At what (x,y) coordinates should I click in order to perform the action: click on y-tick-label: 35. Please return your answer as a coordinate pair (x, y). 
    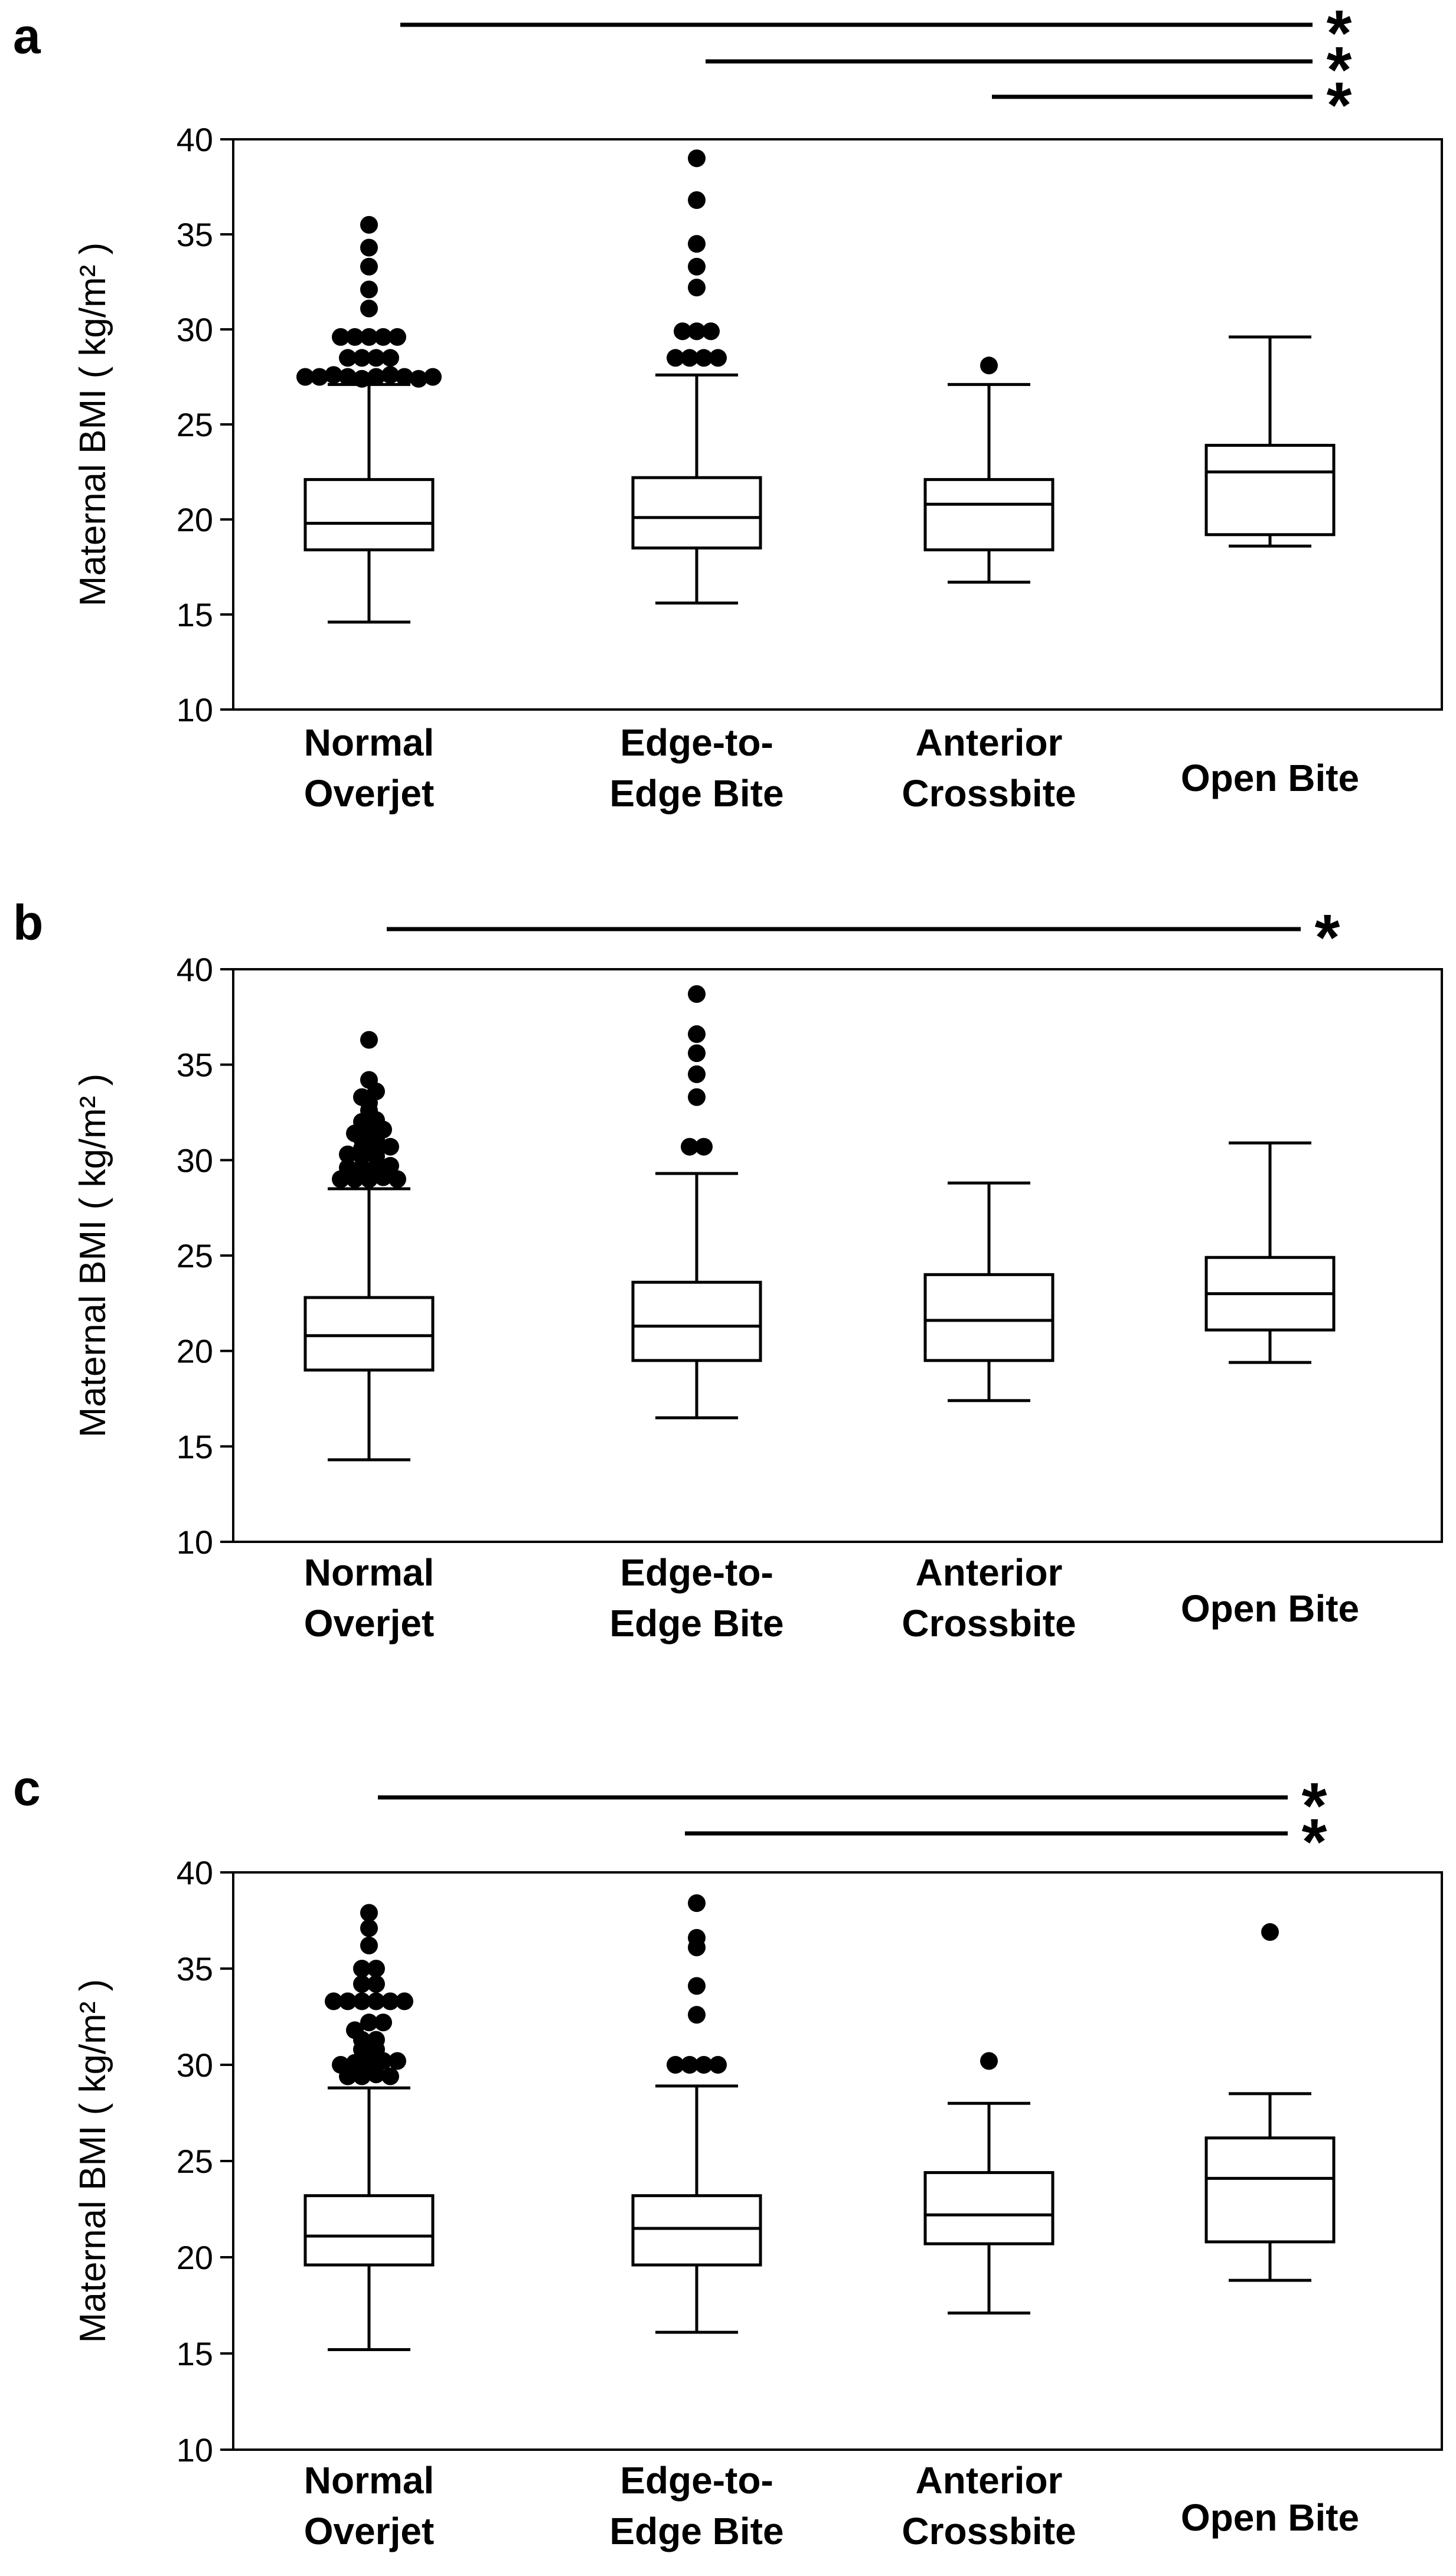
    Looking at the image, I should click on (195, 1065).